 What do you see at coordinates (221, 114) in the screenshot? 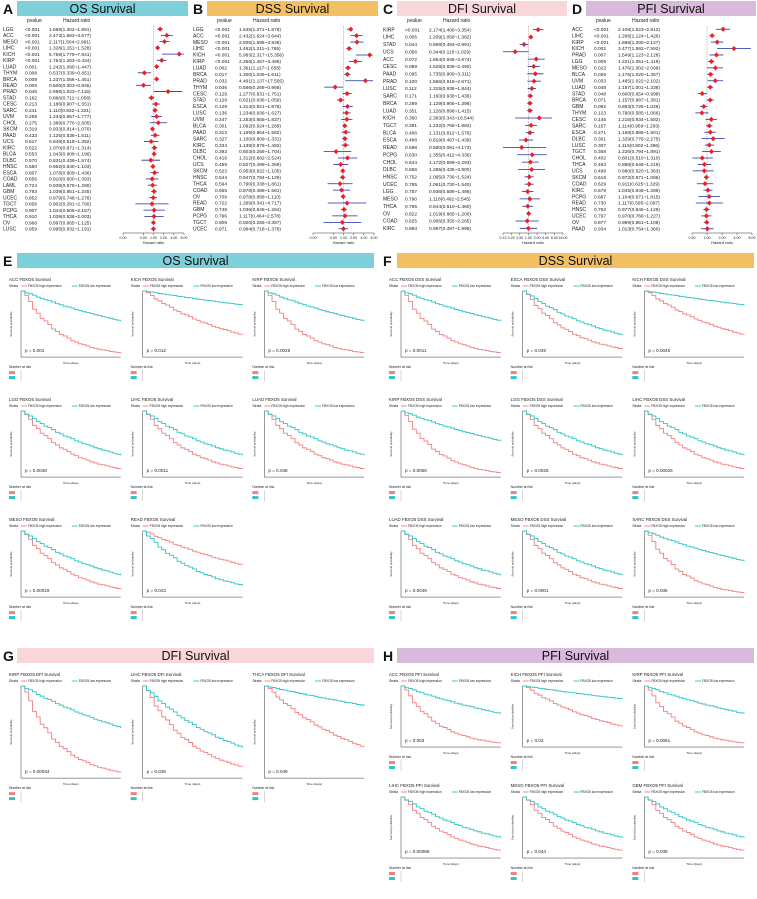
I see `forest-pvalue: 0.136` at bounding box center [221, 114].